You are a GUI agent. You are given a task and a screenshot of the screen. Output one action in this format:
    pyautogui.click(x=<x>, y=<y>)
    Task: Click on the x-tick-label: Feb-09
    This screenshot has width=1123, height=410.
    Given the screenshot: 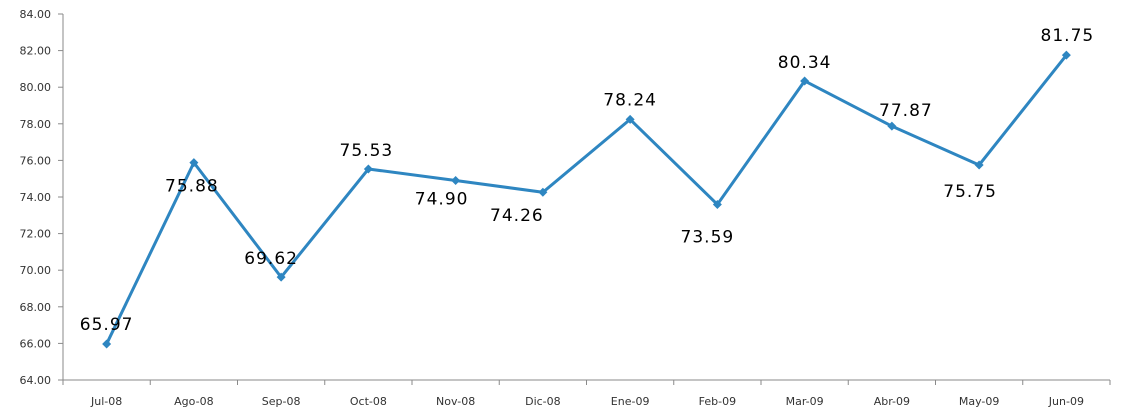 What is the action you would take?
    pyautogui.click(x=717, y=401)
    